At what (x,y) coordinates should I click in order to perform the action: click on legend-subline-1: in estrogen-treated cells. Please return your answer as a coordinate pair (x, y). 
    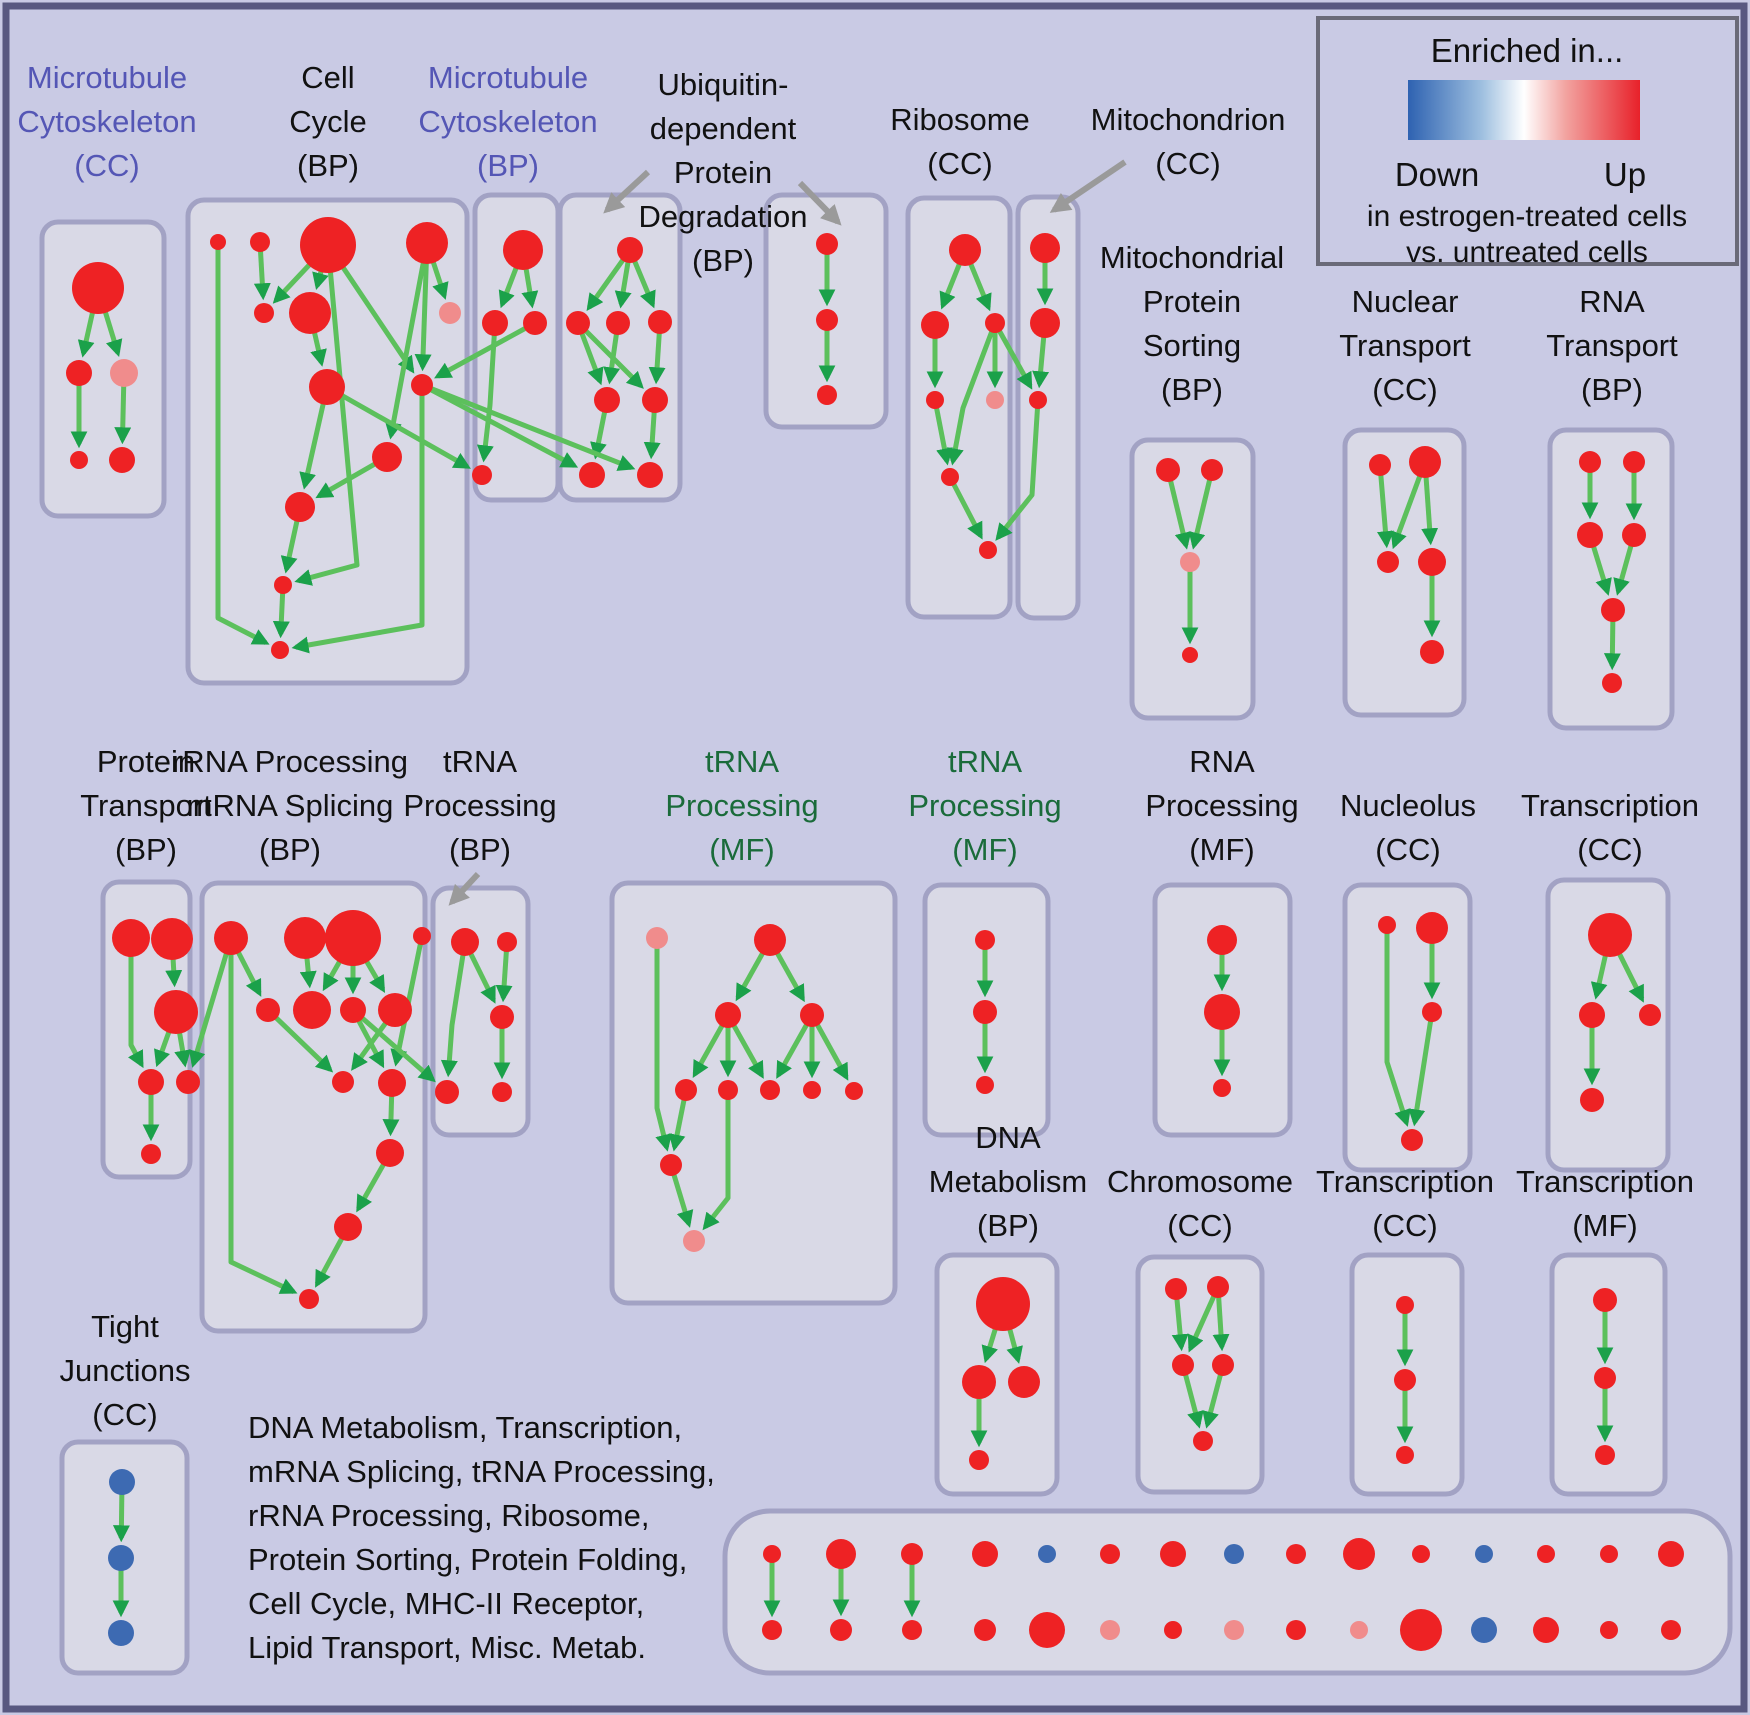
    Looking at the image, I should click on (1527, 216).